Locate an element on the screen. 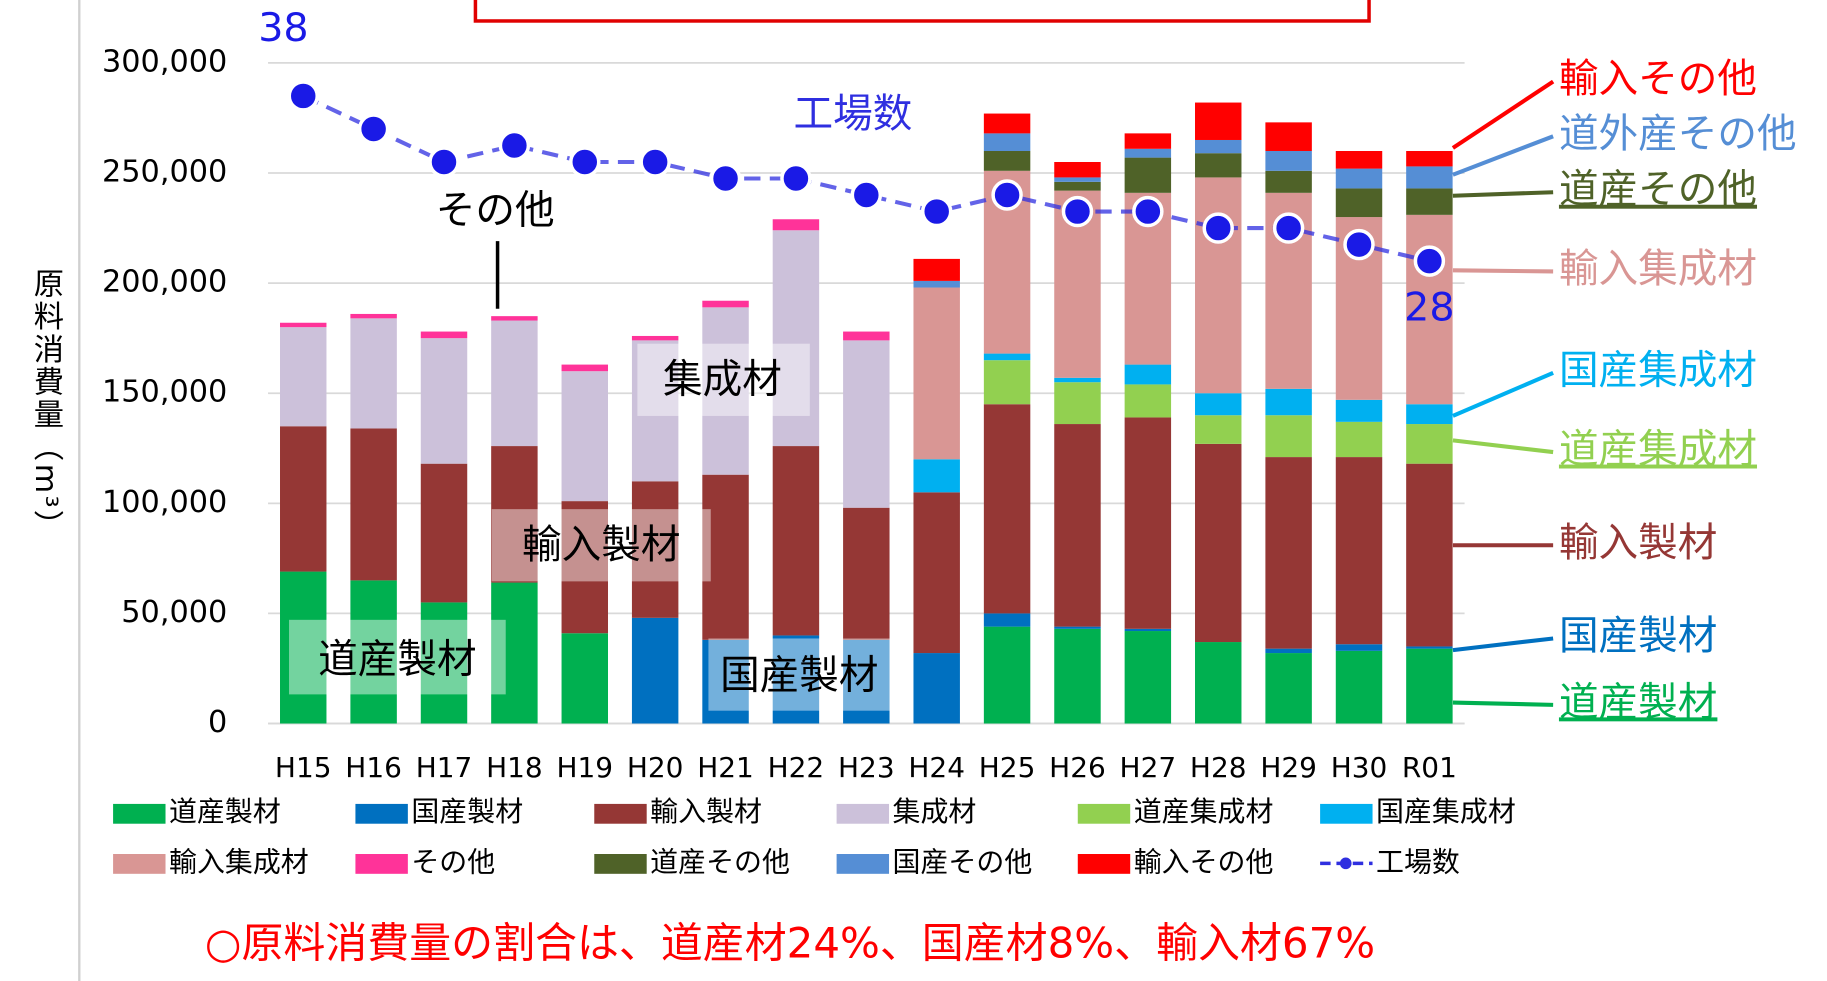 The image size is (1827, 981). y-axis-label: 原料消費量（m³） is located at coordinates (46, 405).